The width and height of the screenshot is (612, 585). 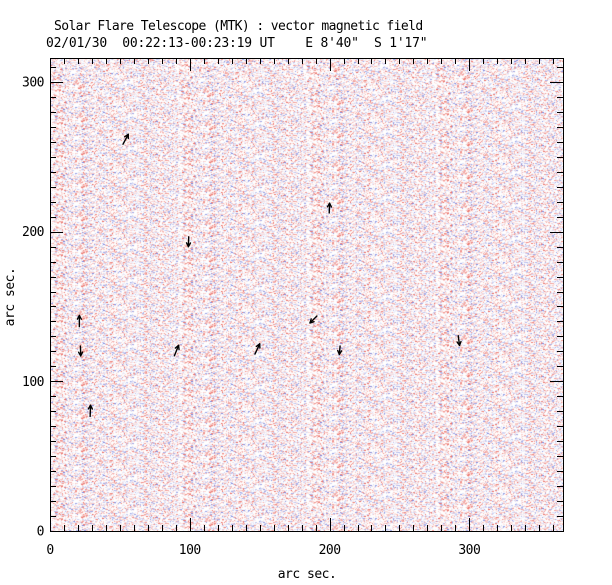 What do you see at coordinates (40, 532) in the screenshot?
I see `y-tick-label: 0` at bounding box center [40, 532].